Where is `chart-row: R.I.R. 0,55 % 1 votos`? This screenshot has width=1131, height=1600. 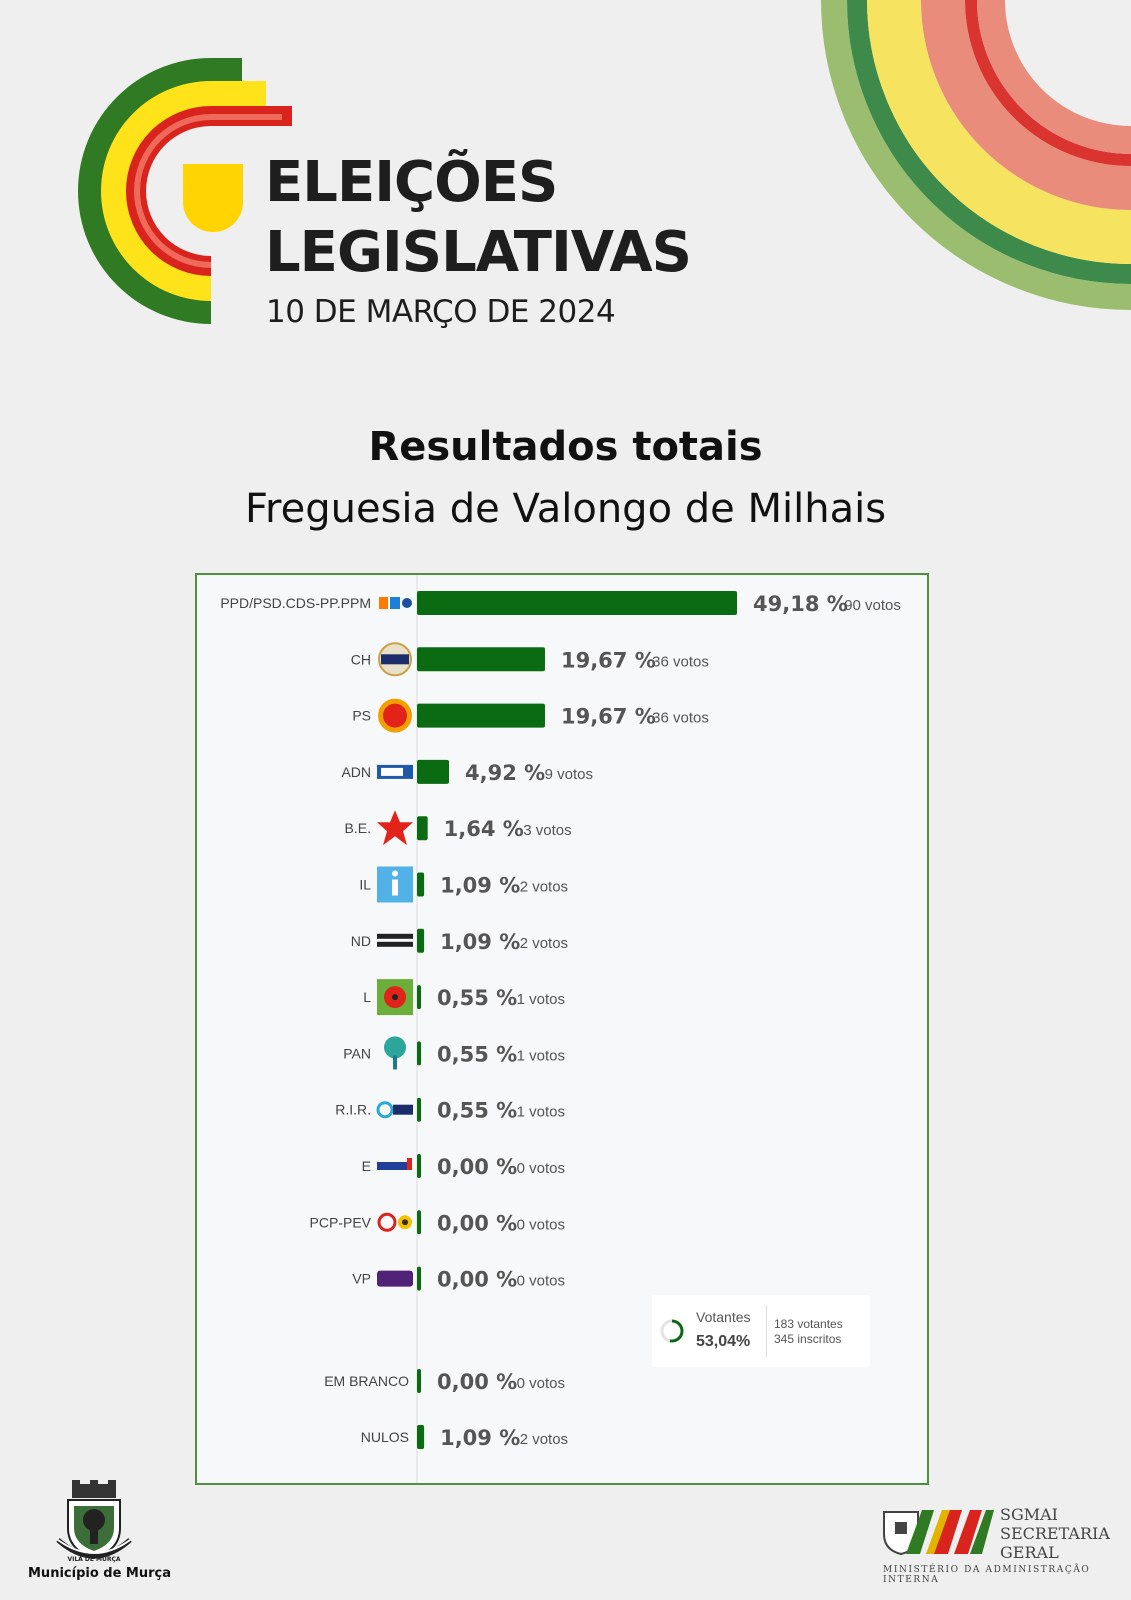
chart-row: R.I.R. 0,55 % 1 votos is located at coordinates (450, 1110).